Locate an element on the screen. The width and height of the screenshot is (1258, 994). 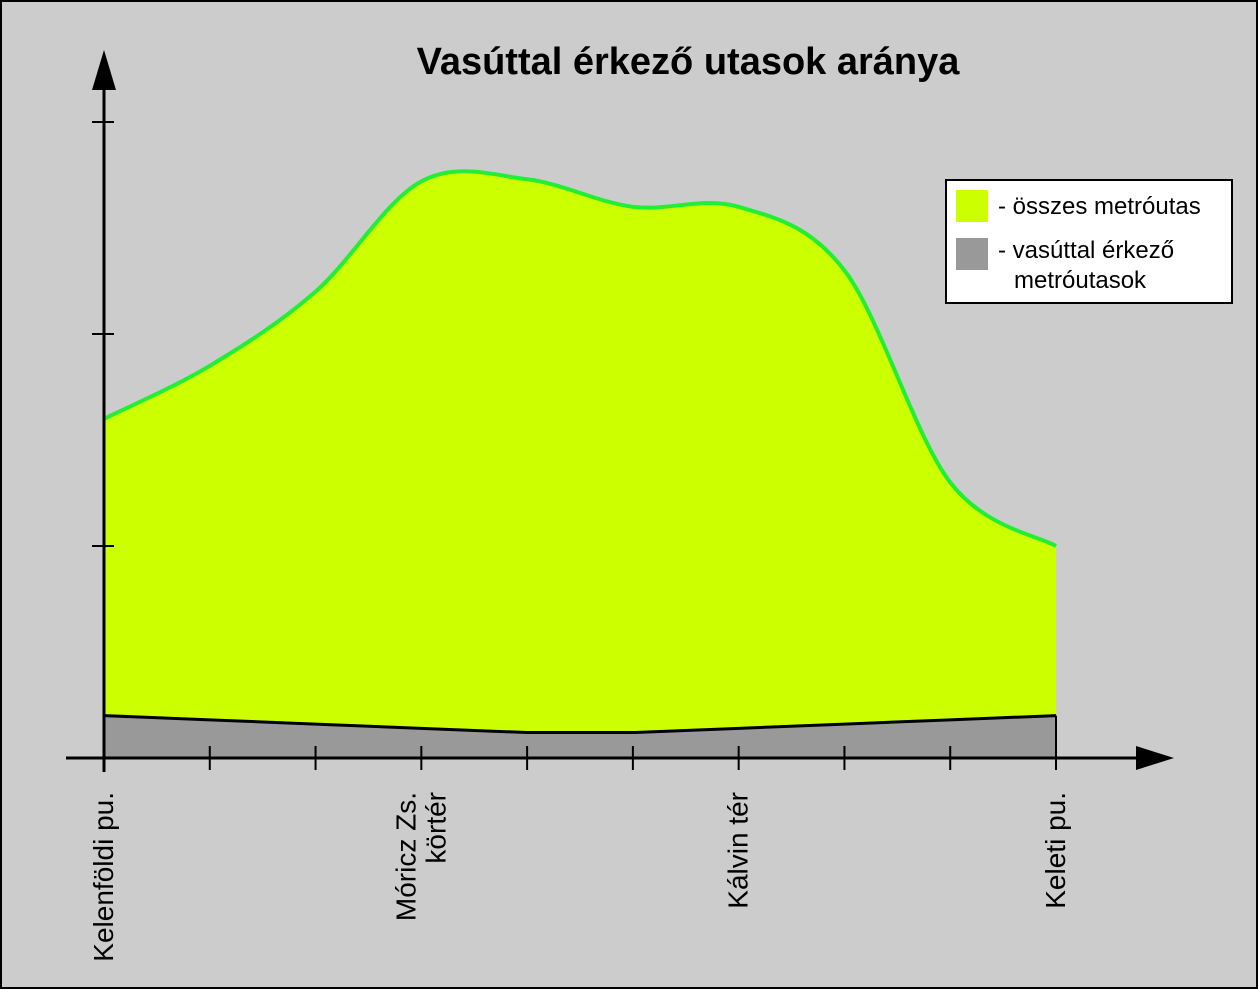
x-tick-label: Kelenföldi pu. is located at coordinates (103, 877).